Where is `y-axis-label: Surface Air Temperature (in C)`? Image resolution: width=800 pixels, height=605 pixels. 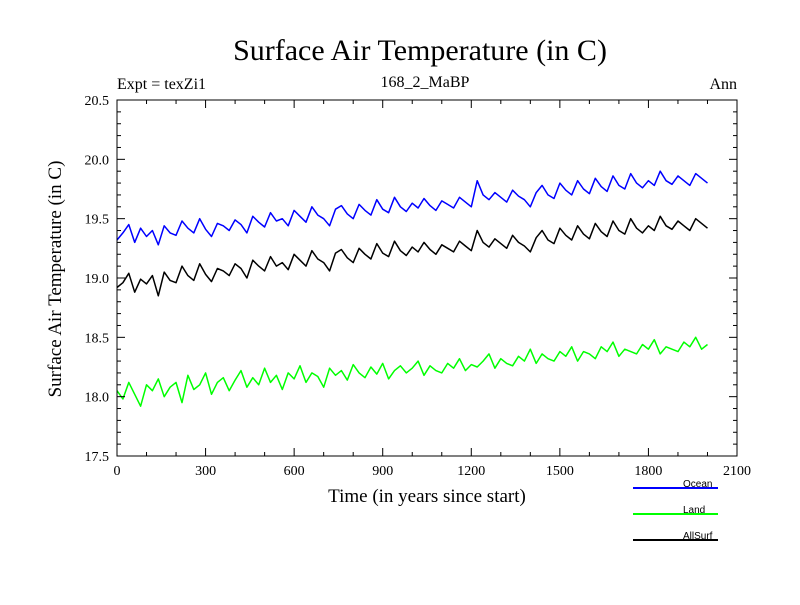 y-axis-label: Surface Air Temperature (in C) is located at coordinates (55, 279).